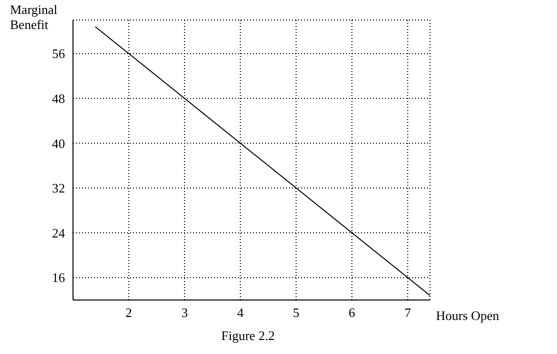 The width and height of the screenshot is (557, 354). I want to click on y-tick-label: 56, so click(59, 54).